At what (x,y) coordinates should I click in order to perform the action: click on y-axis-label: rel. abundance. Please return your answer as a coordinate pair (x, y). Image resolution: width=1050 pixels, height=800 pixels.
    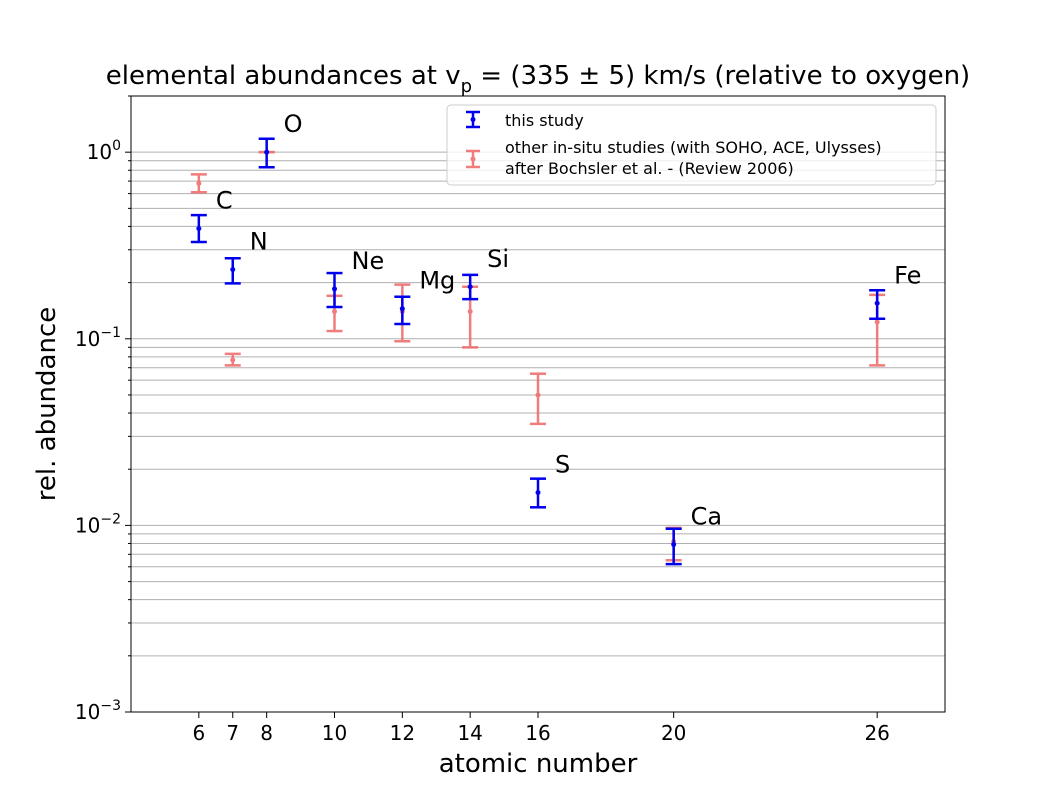
    Looking at the image, I should click on (47, 404).